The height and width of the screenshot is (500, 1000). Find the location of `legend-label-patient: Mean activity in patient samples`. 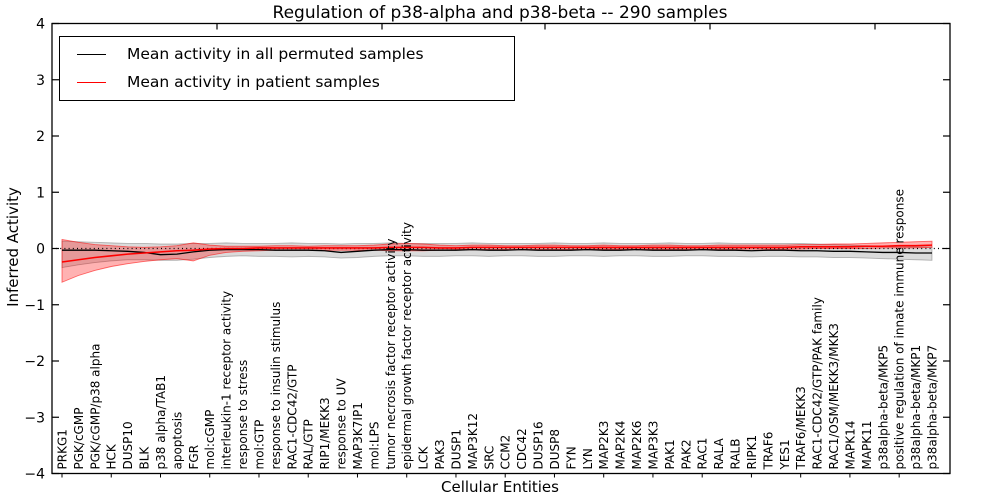

legend-label-patient: Mean activity in patient samples is located at coordinates (253, 82).